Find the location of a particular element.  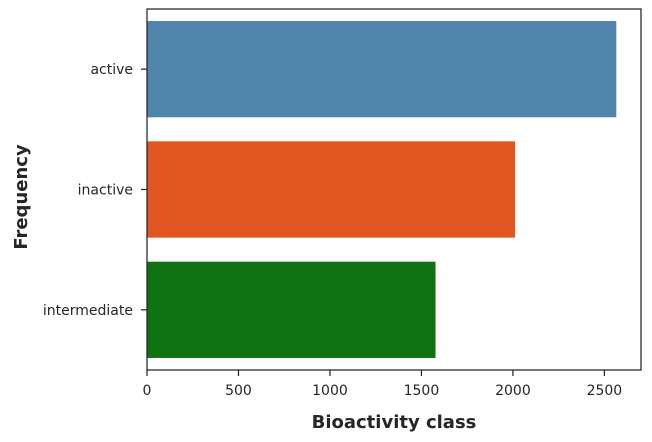

x-axis-title: Bioactivity class is located at coordinates (394, 422).